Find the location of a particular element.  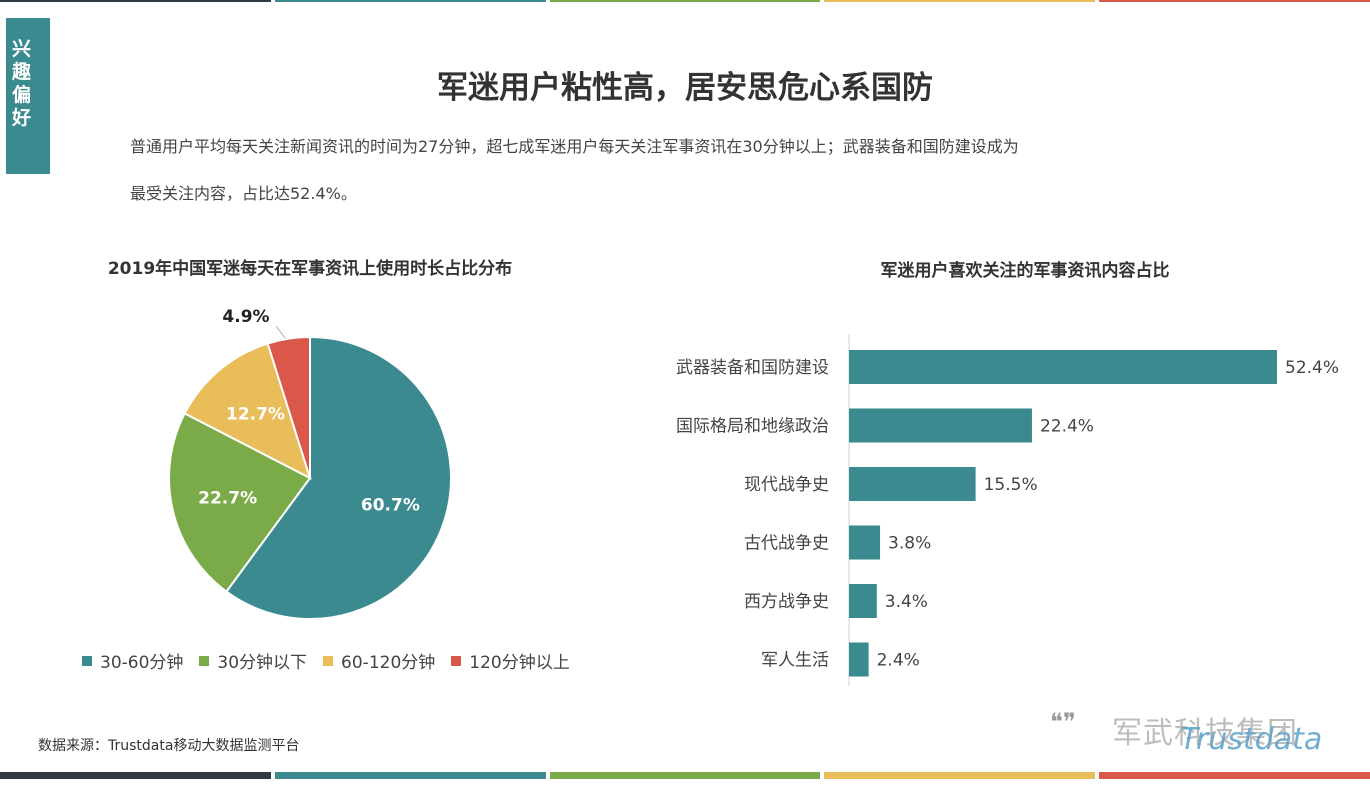

pie-chart-title: 2019年中国军迷每天在军事资讯上使用时长占比分布 is located at coordinates (310, 269).